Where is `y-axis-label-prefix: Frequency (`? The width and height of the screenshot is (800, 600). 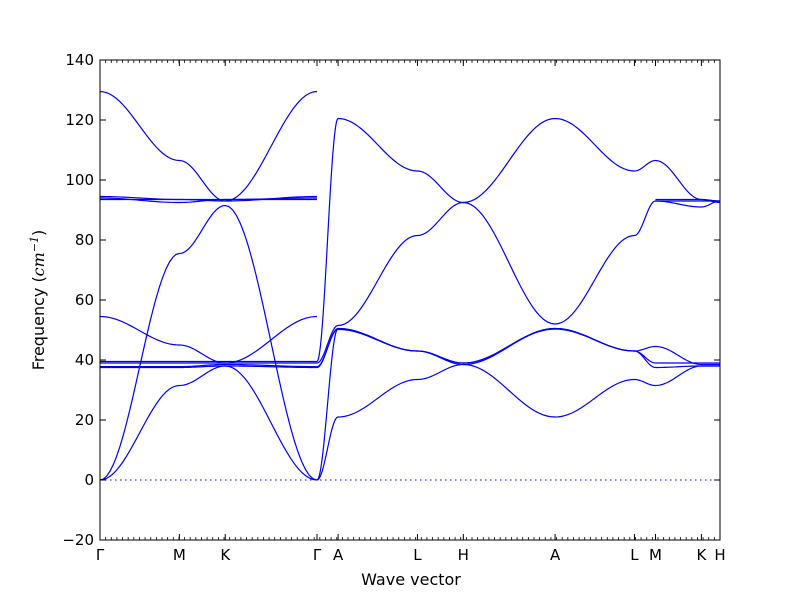
y-axis-label-prefix: Frequency ( is located at coordinates (38, 323).